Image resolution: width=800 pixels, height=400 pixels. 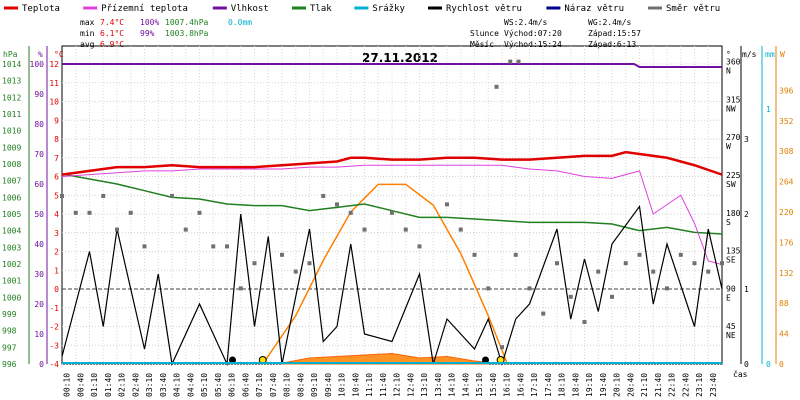 What do you see at coordinates (54, 64) in the screenshot?
I see `axis-c-tick: 12` at bounding box center [54, 64].